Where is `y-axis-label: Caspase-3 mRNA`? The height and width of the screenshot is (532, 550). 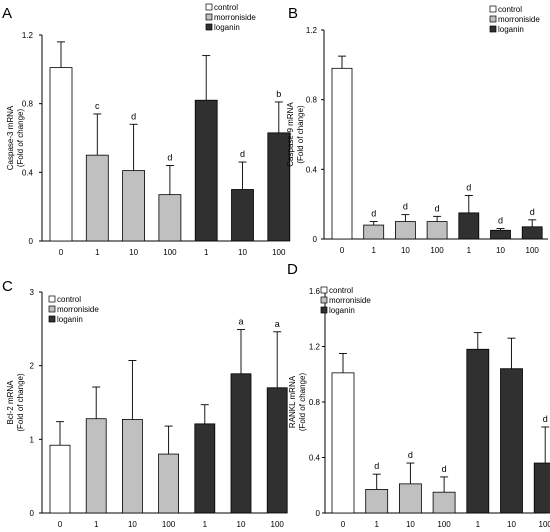 y-axis-label: Caspase-3 mRNA is located at coordinates (10, 137).